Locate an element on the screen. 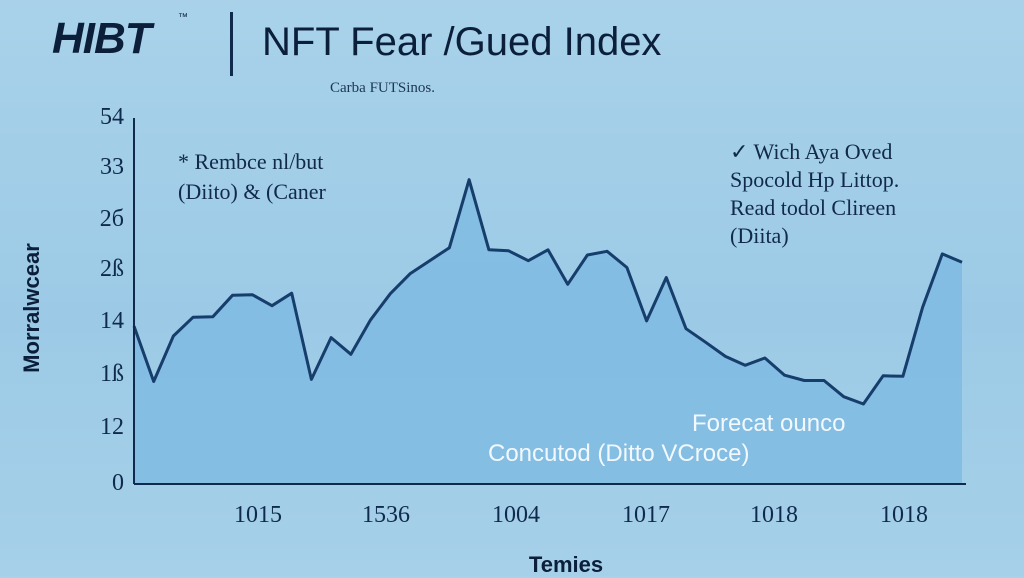  y-tick-label: 54 is located at coordinates (112, 117).